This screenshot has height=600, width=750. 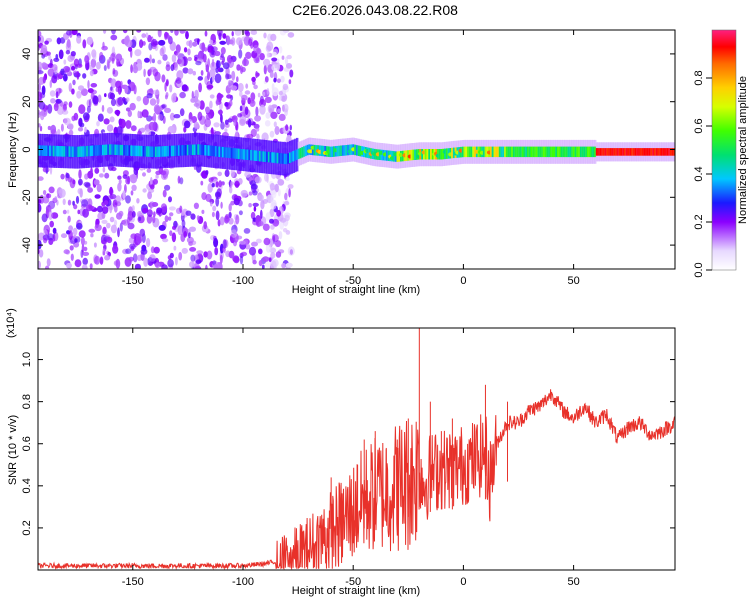 I want to click on colorbar-tick-label: 0.8, so click(x=699, y=77).